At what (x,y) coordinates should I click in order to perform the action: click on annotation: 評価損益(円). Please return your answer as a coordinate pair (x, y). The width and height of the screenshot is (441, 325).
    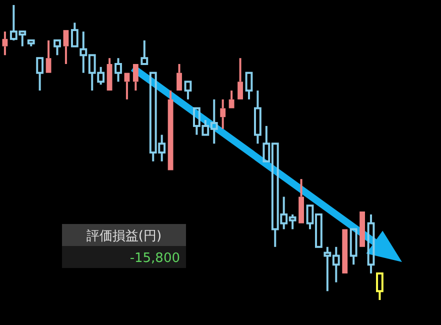
    Looking at the image, I should click on (124, 236).